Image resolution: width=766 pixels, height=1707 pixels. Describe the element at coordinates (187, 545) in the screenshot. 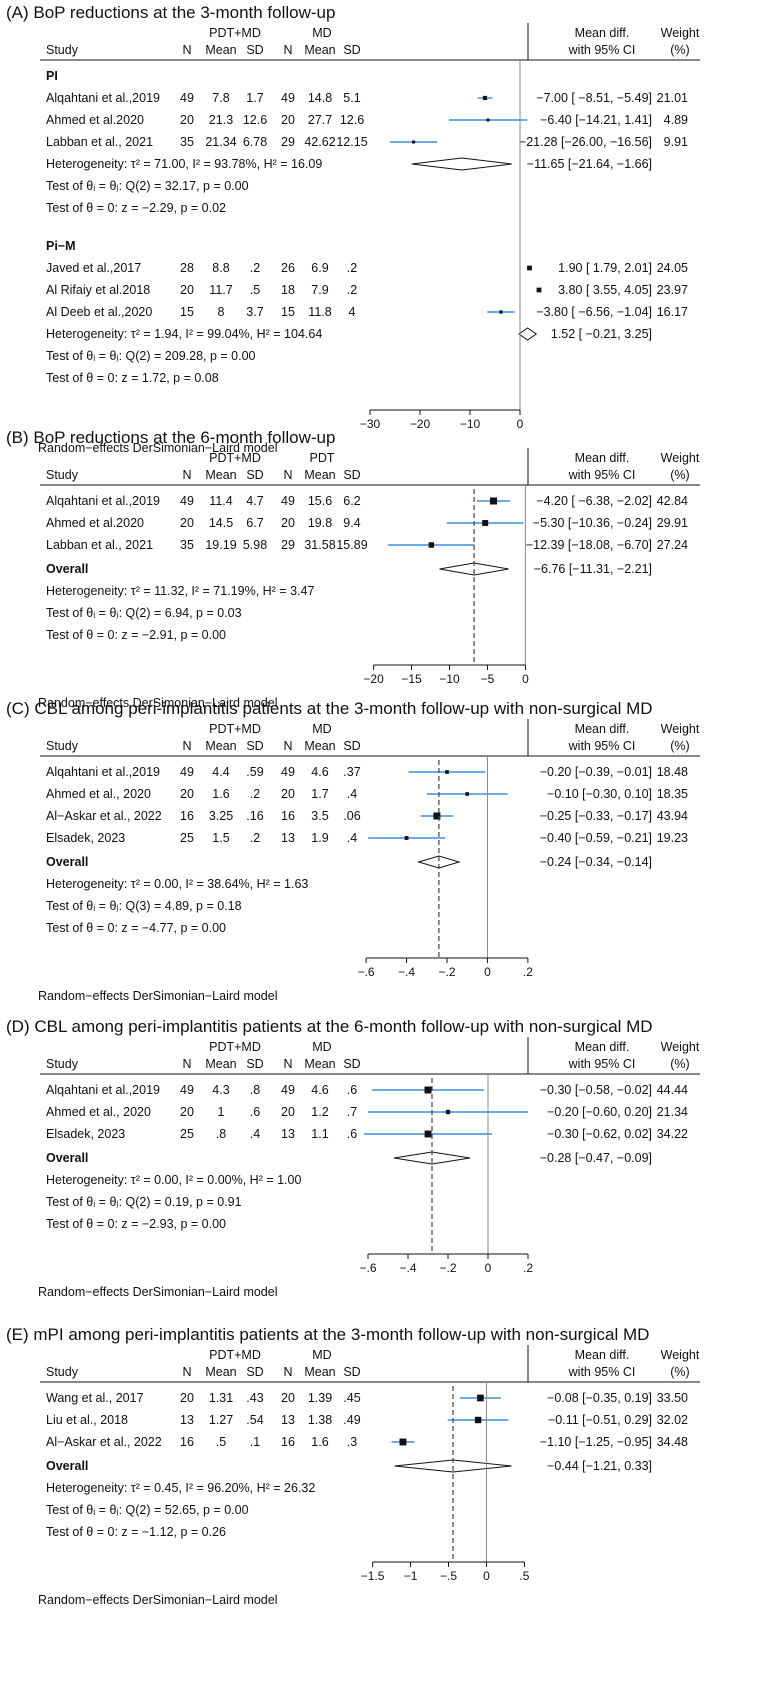

I see `n1-value: 35` at that location.